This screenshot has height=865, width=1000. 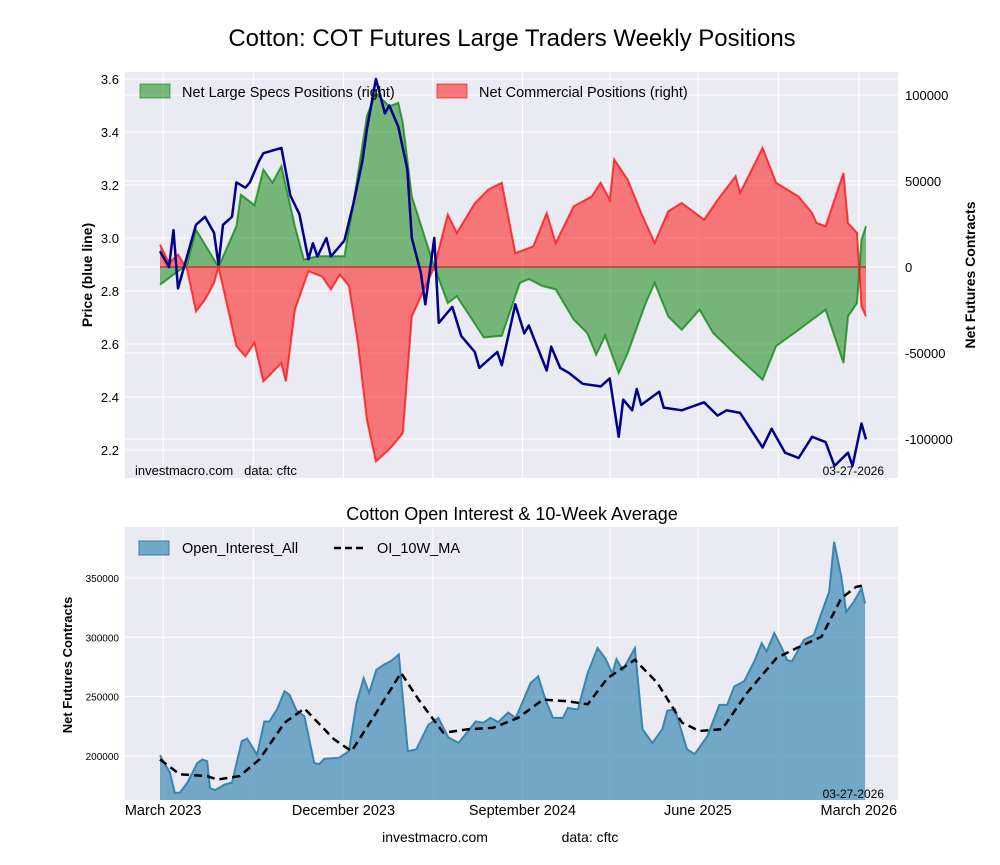 I want to click on top-right-ylabel: Net Futures Contracts, so click(x=970, y=274).